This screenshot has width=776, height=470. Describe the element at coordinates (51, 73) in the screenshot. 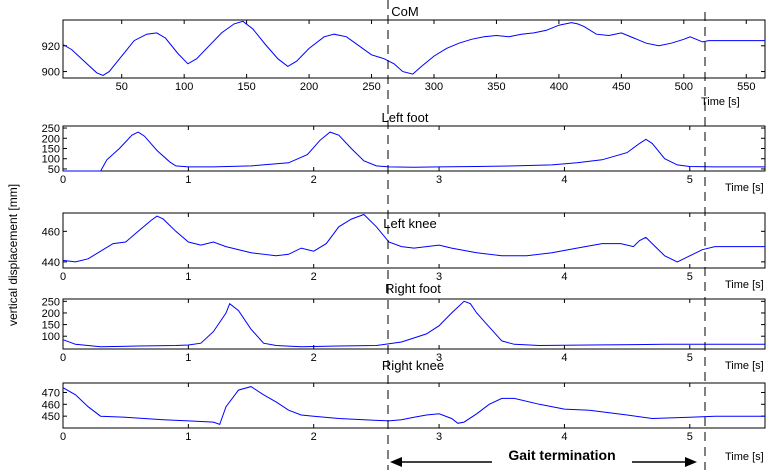

I see `com-ytick-label: 900` at that location.